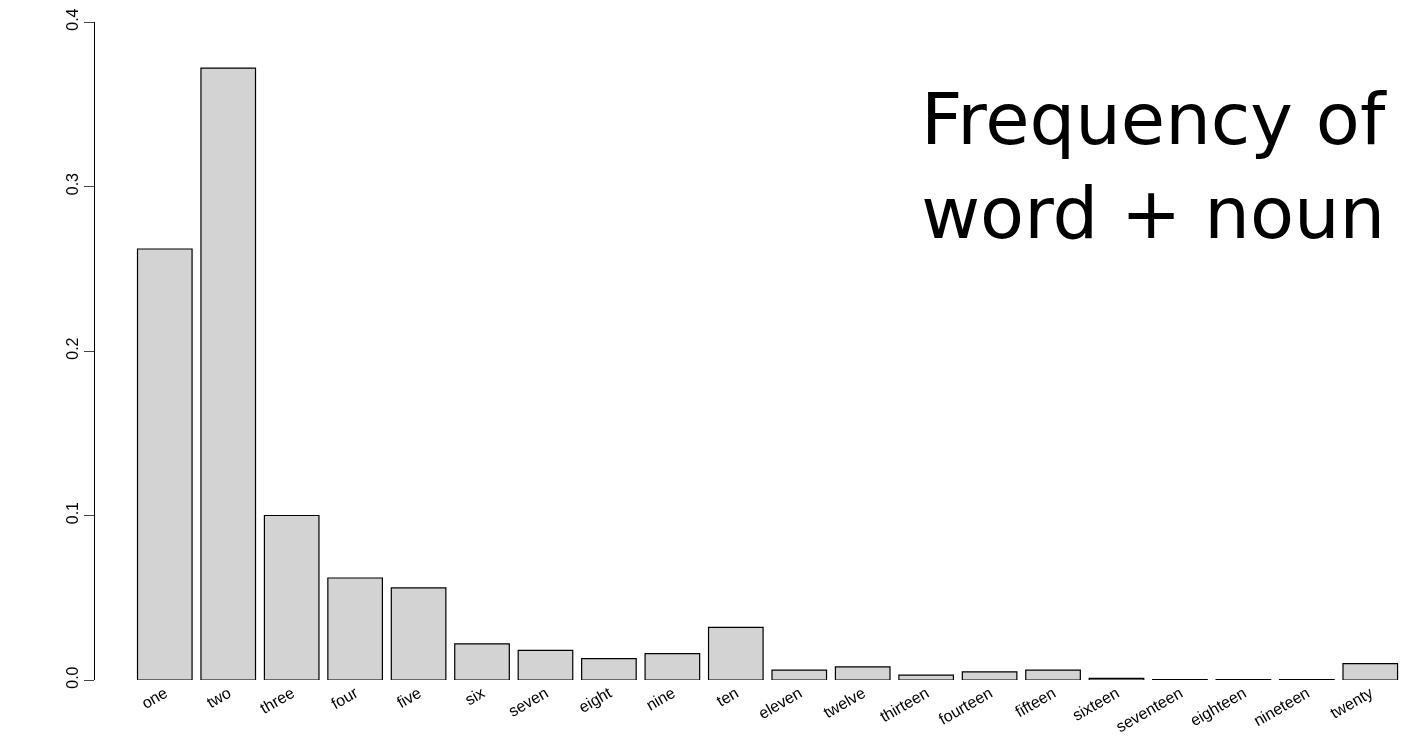  Describe the element at coordinates (528, 701) in the screenshot. I see `x-tick-label: seven` at that location.